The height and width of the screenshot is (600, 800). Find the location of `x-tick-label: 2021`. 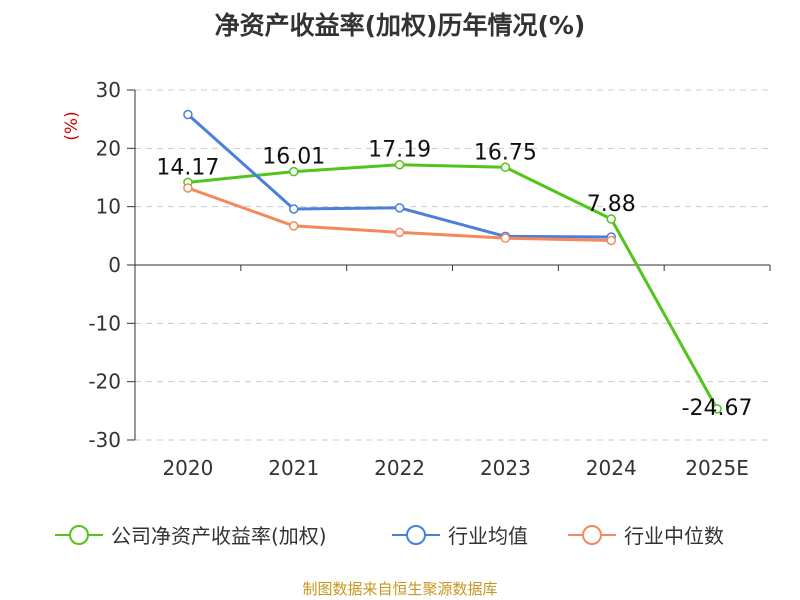

x-tick-label: 2021 is located at coordinates (293, 468).